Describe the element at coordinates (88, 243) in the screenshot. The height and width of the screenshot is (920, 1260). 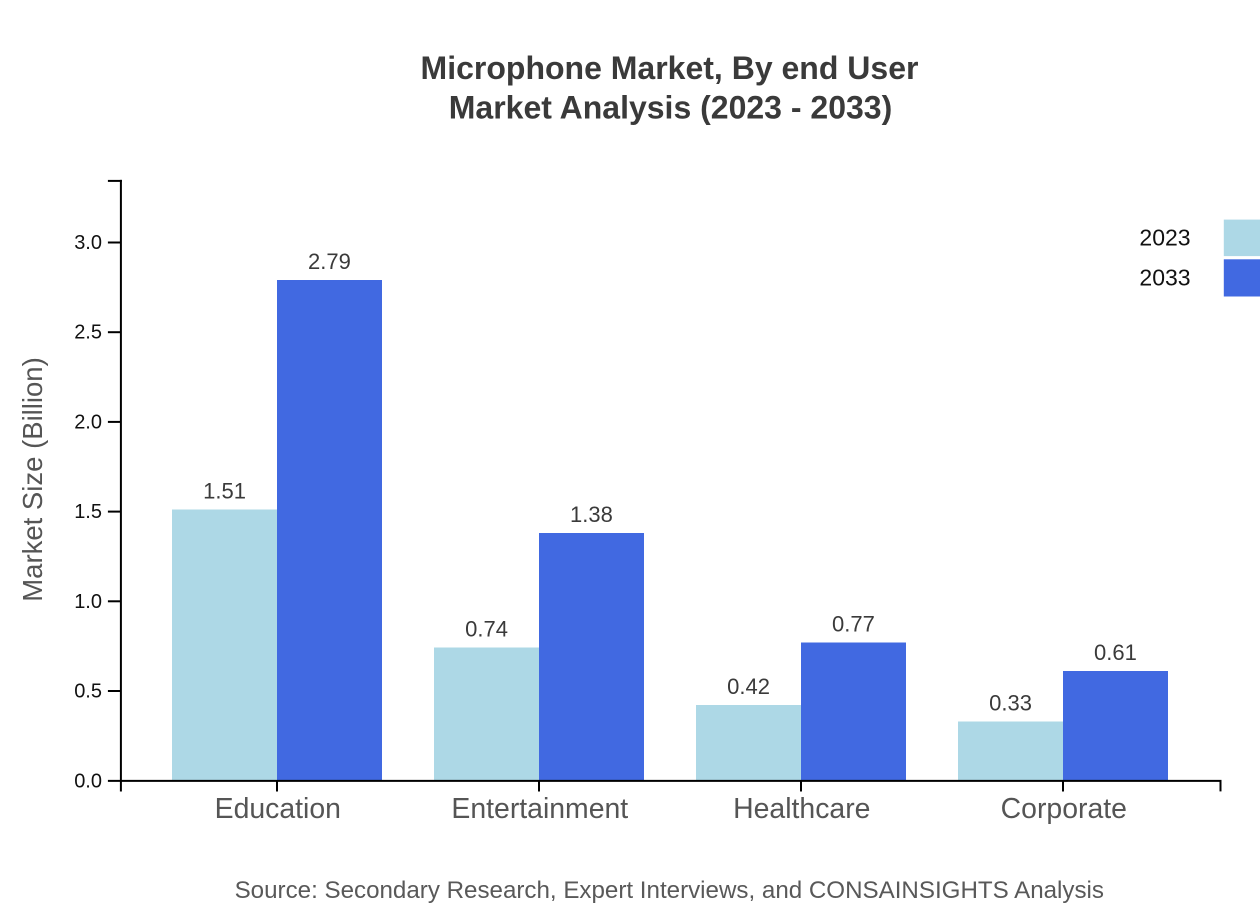
I see `svg-text: 3.0` at that location.